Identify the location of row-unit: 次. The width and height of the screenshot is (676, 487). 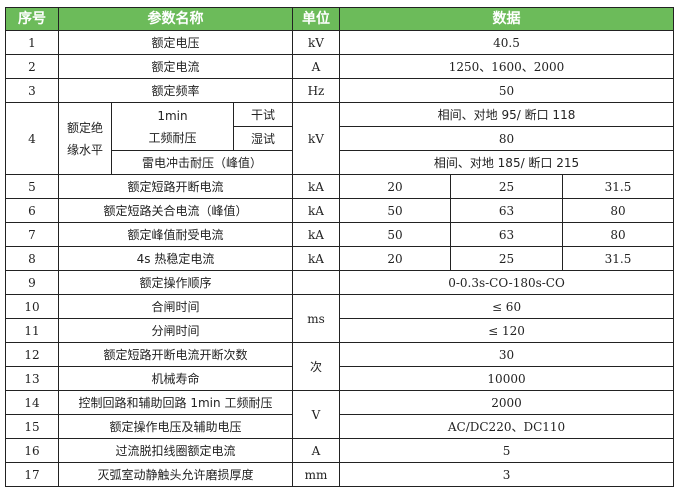
(316, 366).